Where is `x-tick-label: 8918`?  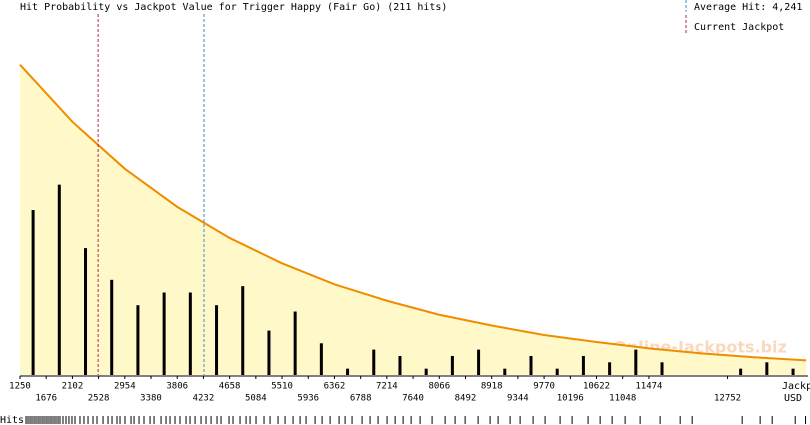
x-tick-label: 8918 is located at coordinates (492, 387).